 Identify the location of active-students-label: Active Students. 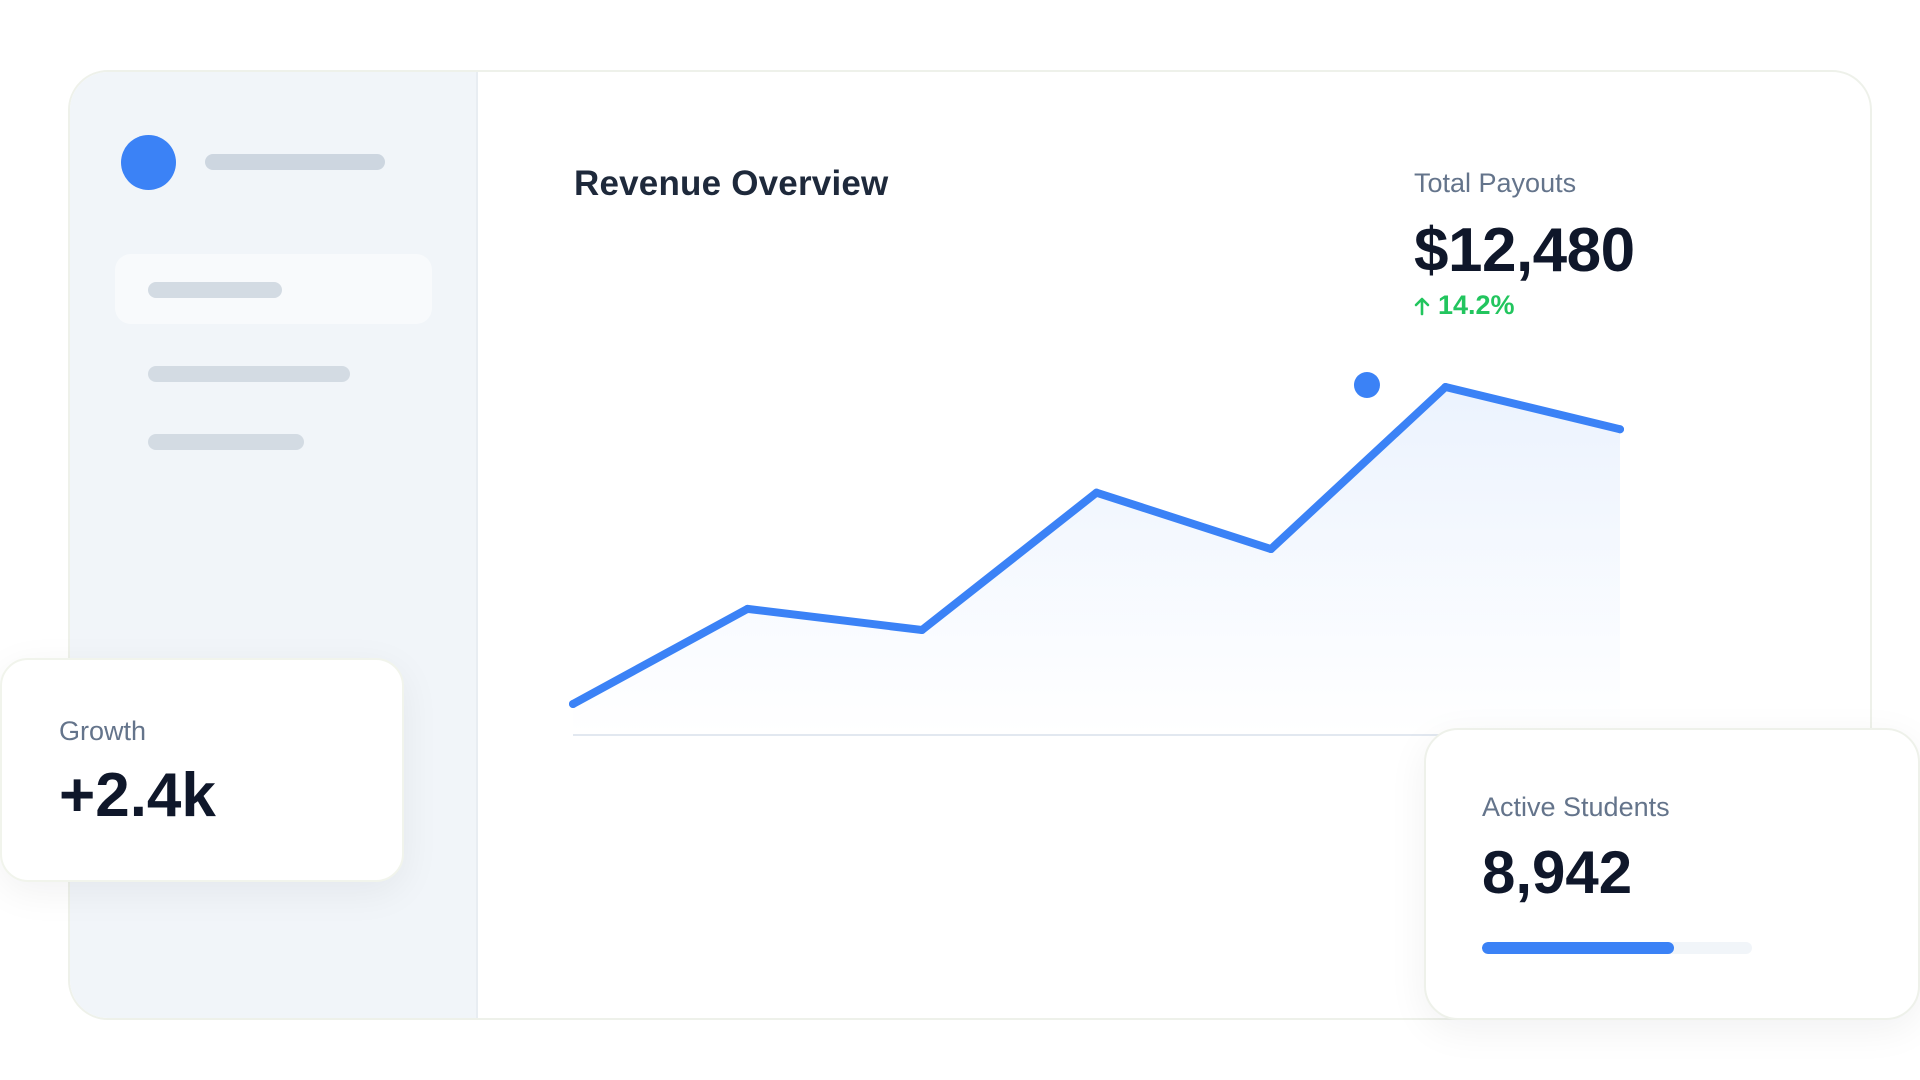
(1576, 807).